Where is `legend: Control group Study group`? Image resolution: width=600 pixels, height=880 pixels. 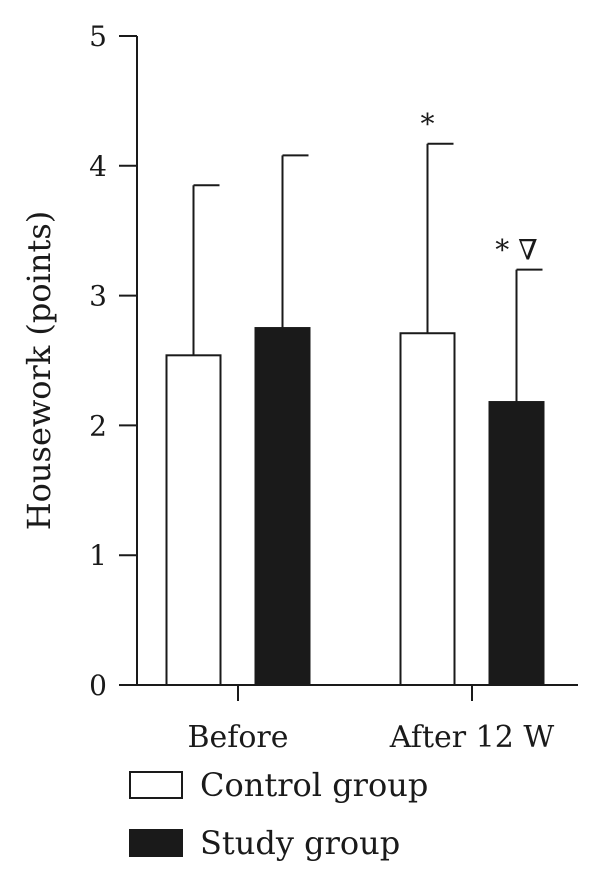 legend: Control group Study group is located at coordinates (278, 814).